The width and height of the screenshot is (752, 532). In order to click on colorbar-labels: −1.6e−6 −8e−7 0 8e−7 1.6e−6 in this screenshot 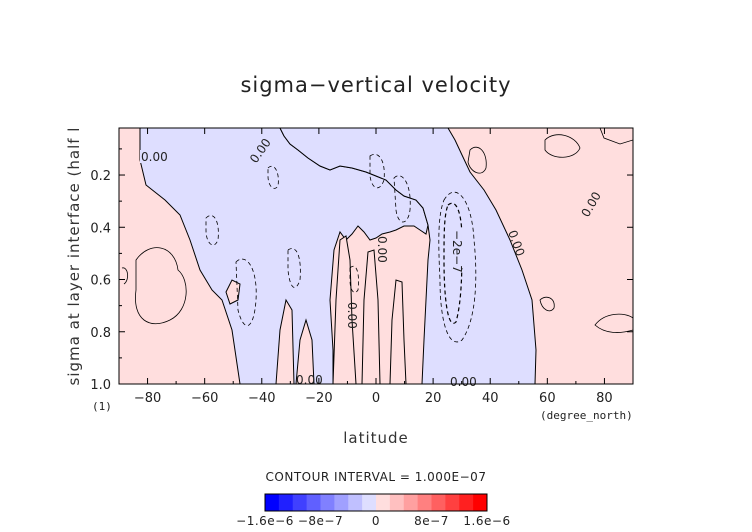, I will do `click(373, 521)`.